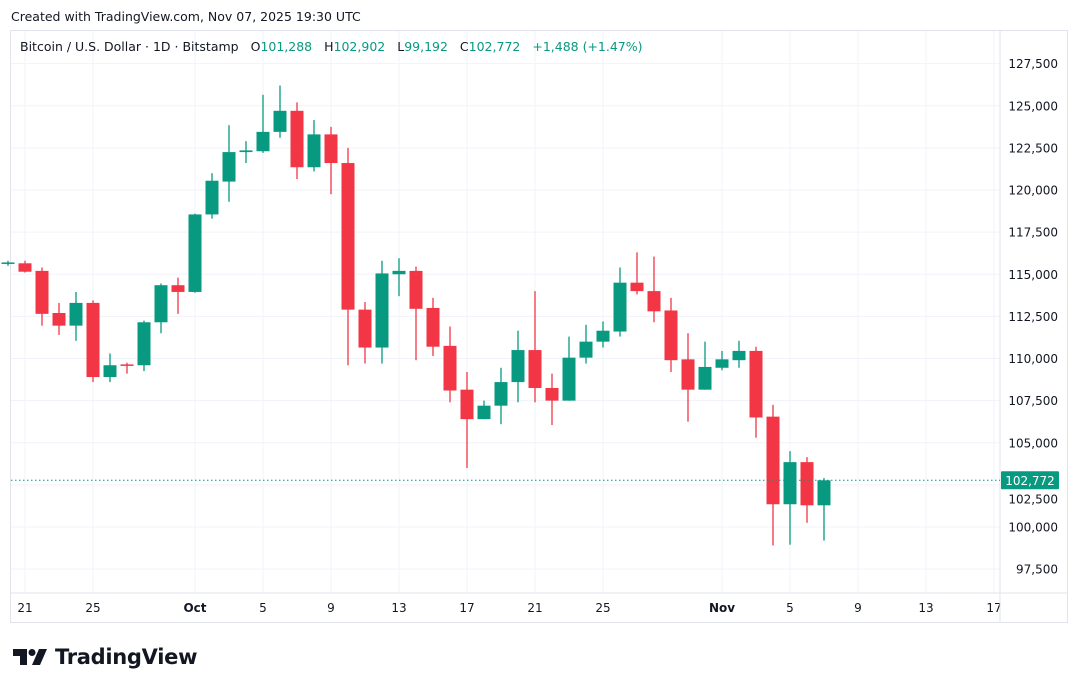  I want to click on high-value: 102,902, so click(359, 46).